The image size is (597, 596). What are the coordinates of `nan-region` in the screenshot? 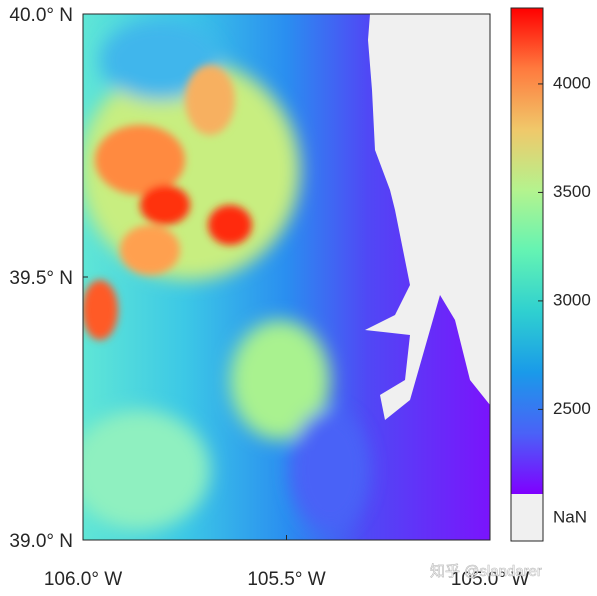 It's located at (427, 217).